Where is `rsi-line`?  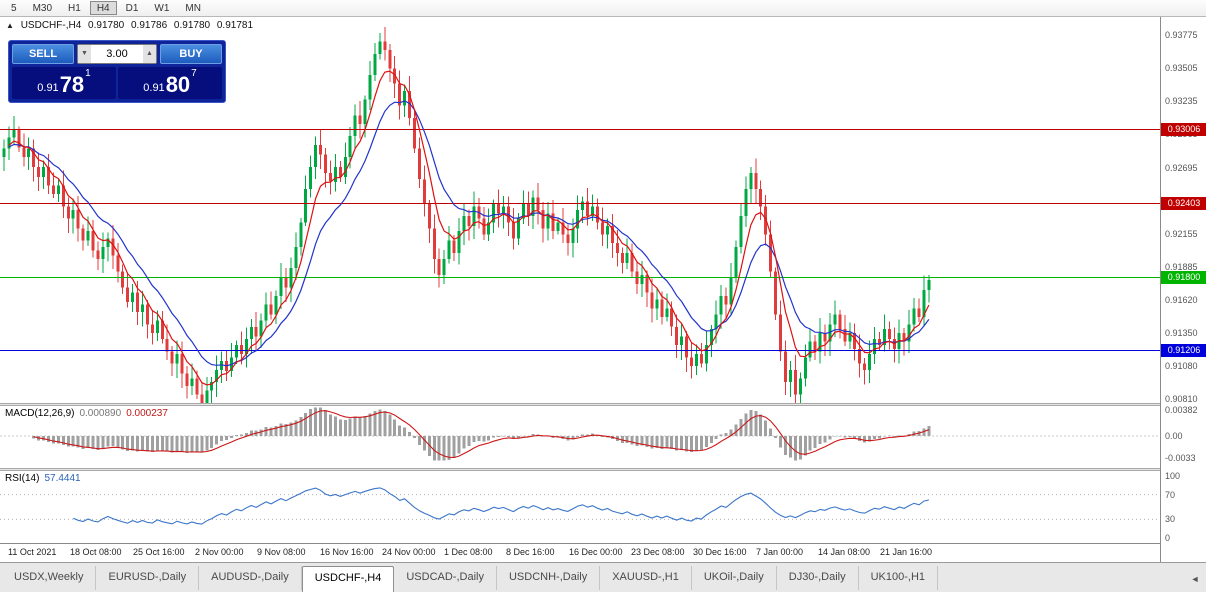
rsi-line is located at coordinates (501, 506).